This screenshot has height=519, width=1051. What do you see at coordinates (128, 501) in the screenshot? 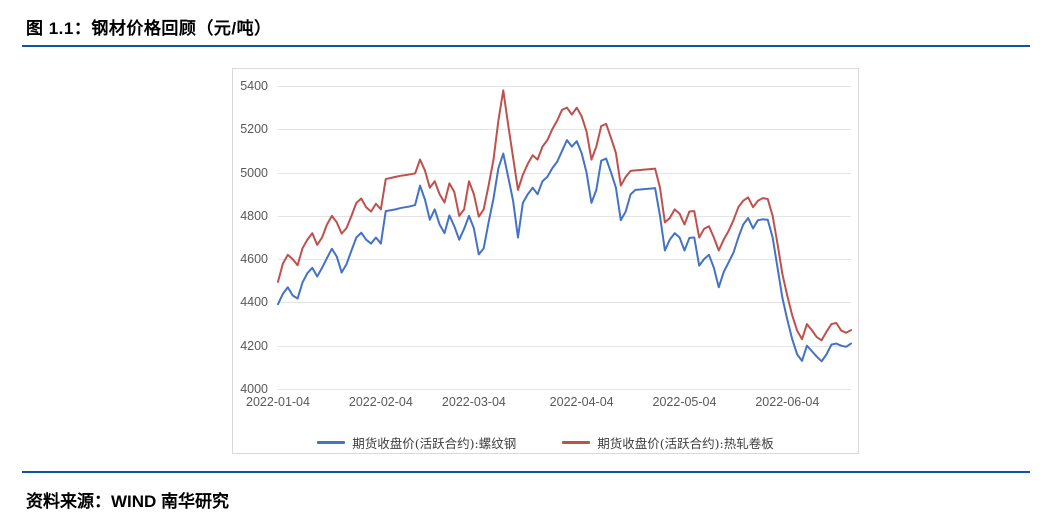
I see `source-note: 资料来源：WIND 南华研究` at bounding box center [128, 501].